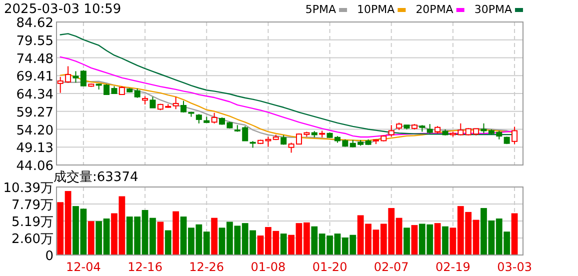 This screenshot has width=578, height=276. Describe the element at coordinates (35, 59) in the screenshot. I see `y-tick-label: 74.48` at that location.